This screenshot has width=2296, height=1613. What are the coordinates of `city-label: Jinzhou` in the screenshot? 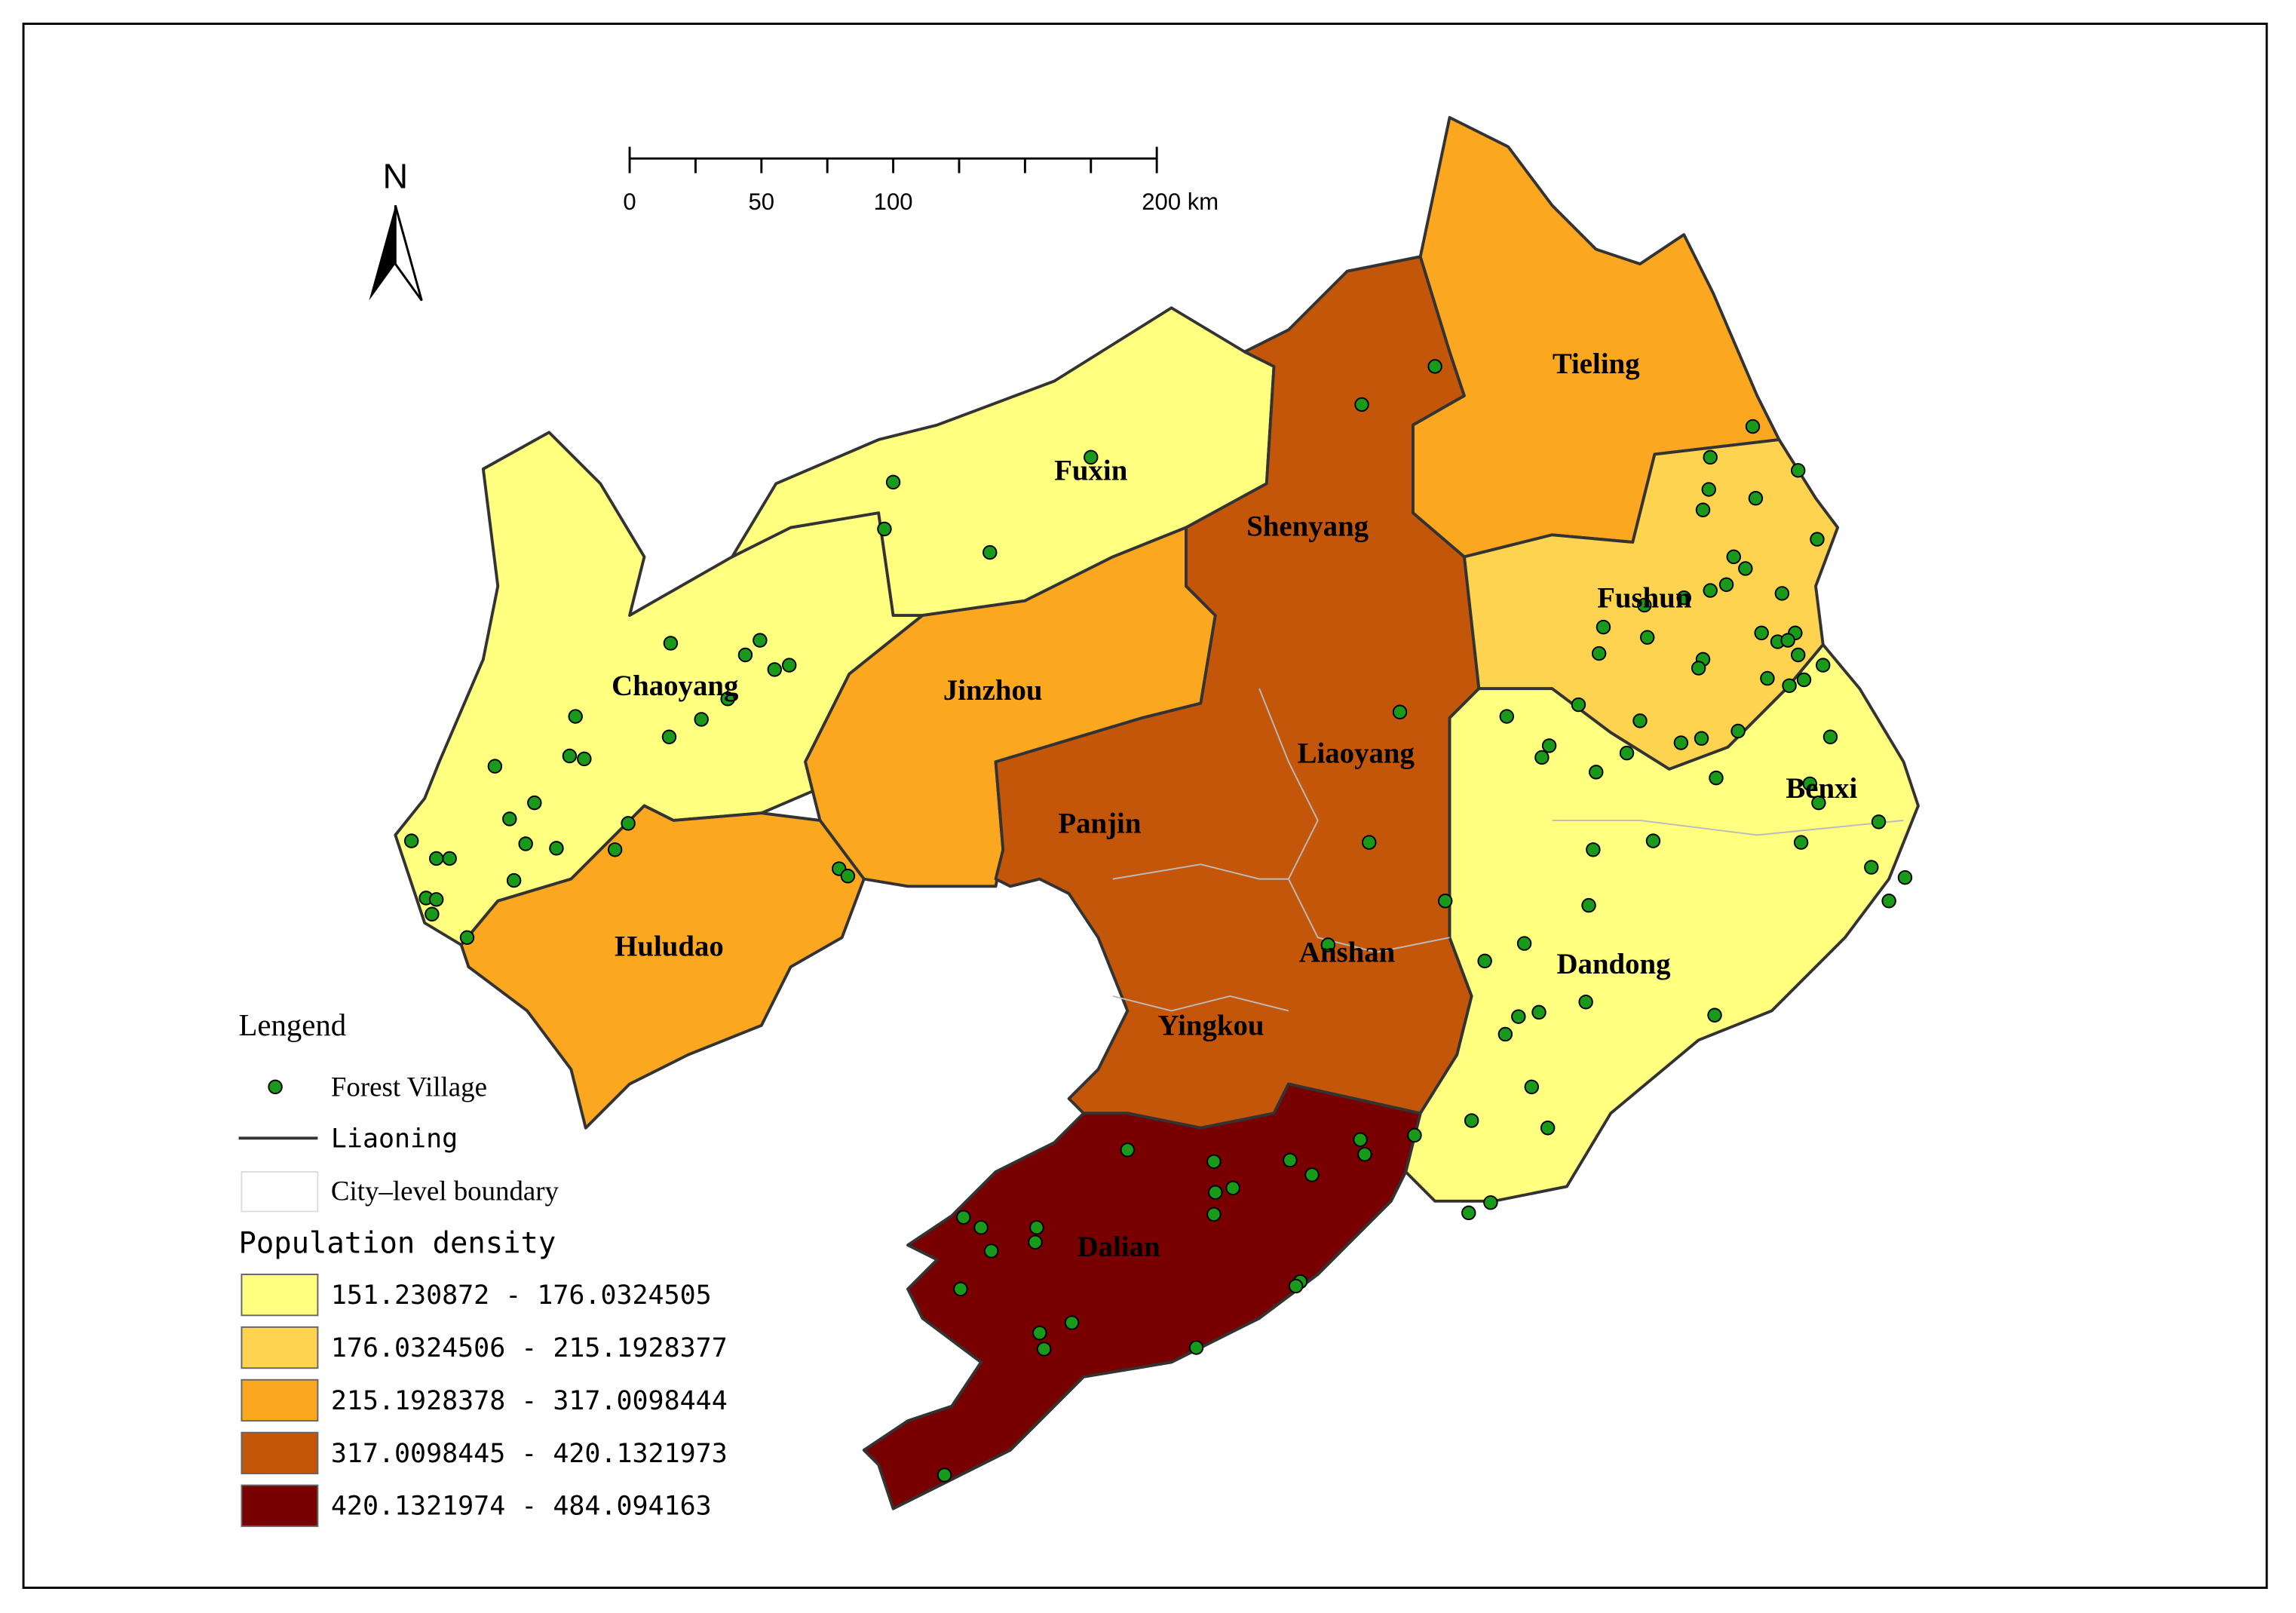 It's located at (993, 690).